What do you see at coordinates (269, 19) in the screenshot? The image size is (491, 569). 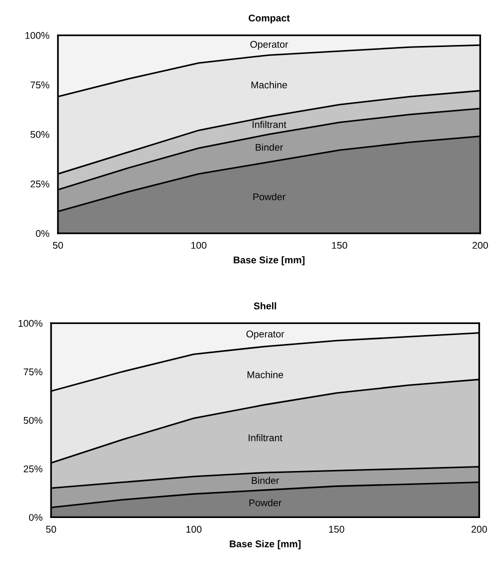 I see `chart-title: Compact` at bounding box center [269, 19].